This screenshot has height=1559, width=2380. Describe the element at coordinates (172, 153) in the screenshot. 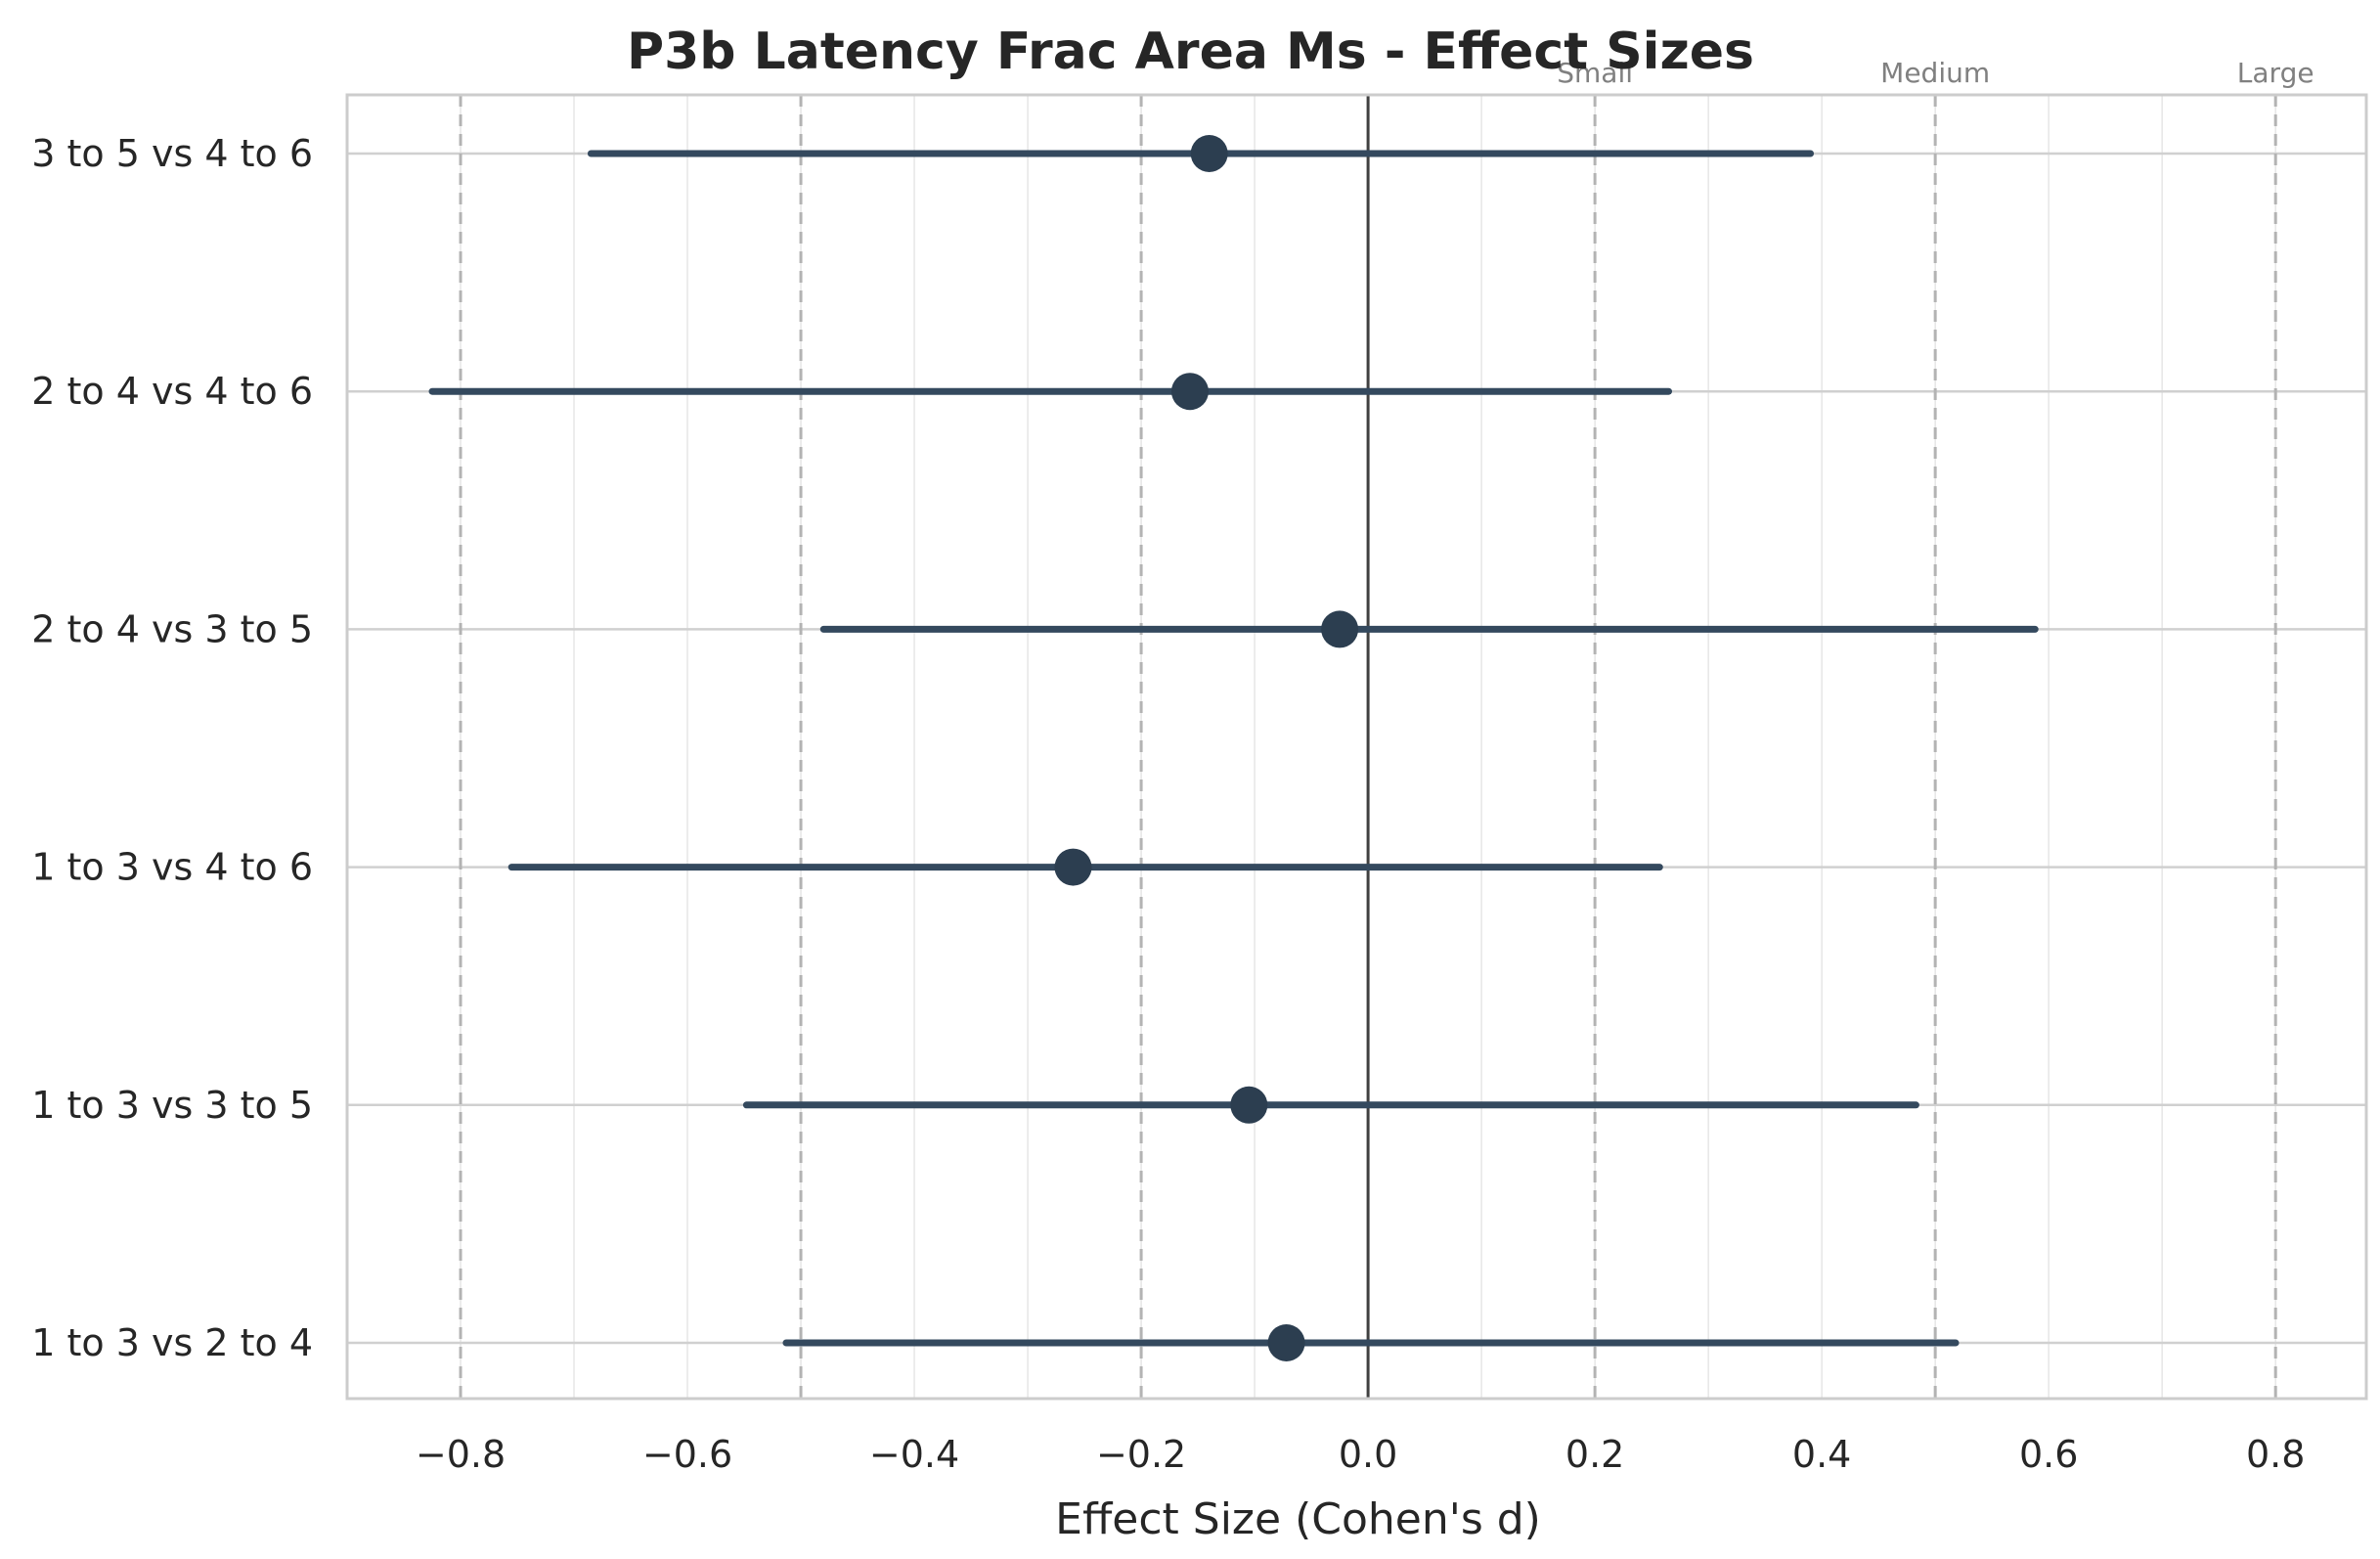

I see `y-tick-label: 3 to 5 vs 4 to 6` at that location.